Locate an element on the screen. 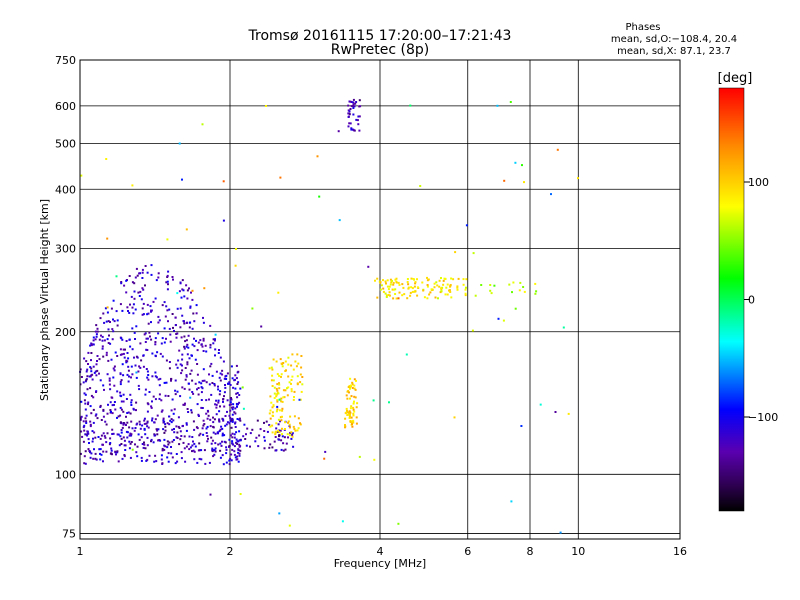 The image size is (800, 600). chart-subtitle: RwPretec (8p) is located at coordinates (380, 50).